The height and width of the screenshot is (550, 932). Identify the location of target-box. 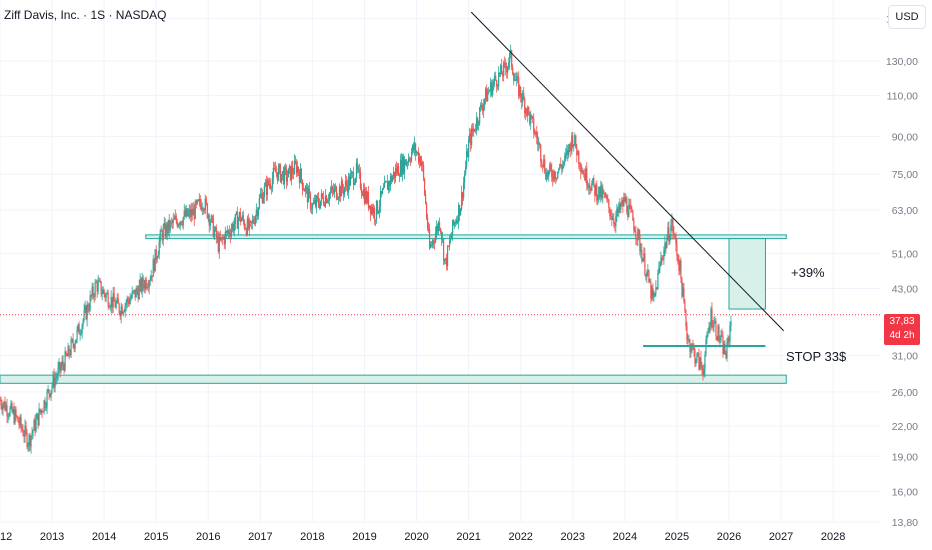
(747, 274).